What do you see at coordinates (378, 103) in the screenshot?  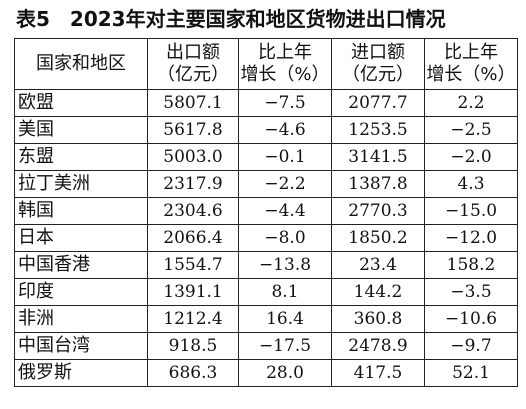 I see `import-cell: 2077.7` at bounding box center [378, 103].